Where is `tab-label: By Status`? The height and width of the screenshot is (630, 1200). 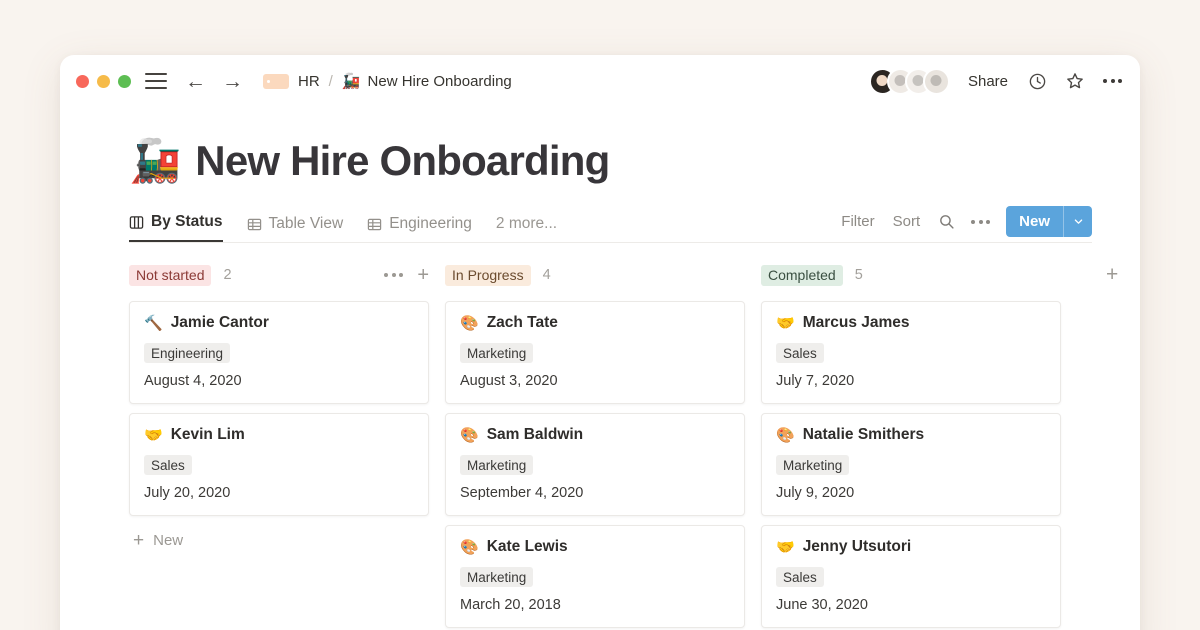
tab-label: By Status is located at coordinates (187, 221).